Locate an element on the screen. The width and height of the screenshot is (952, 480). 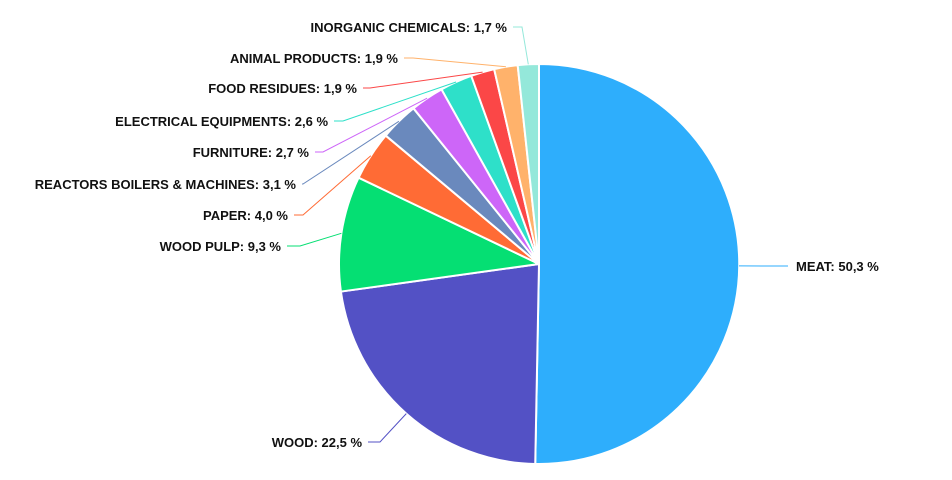
data-label-reactors-boilers-and-machines: REACTORS BOILERS & MACHINES: 3,1 % is located at coordinates (166, 184).